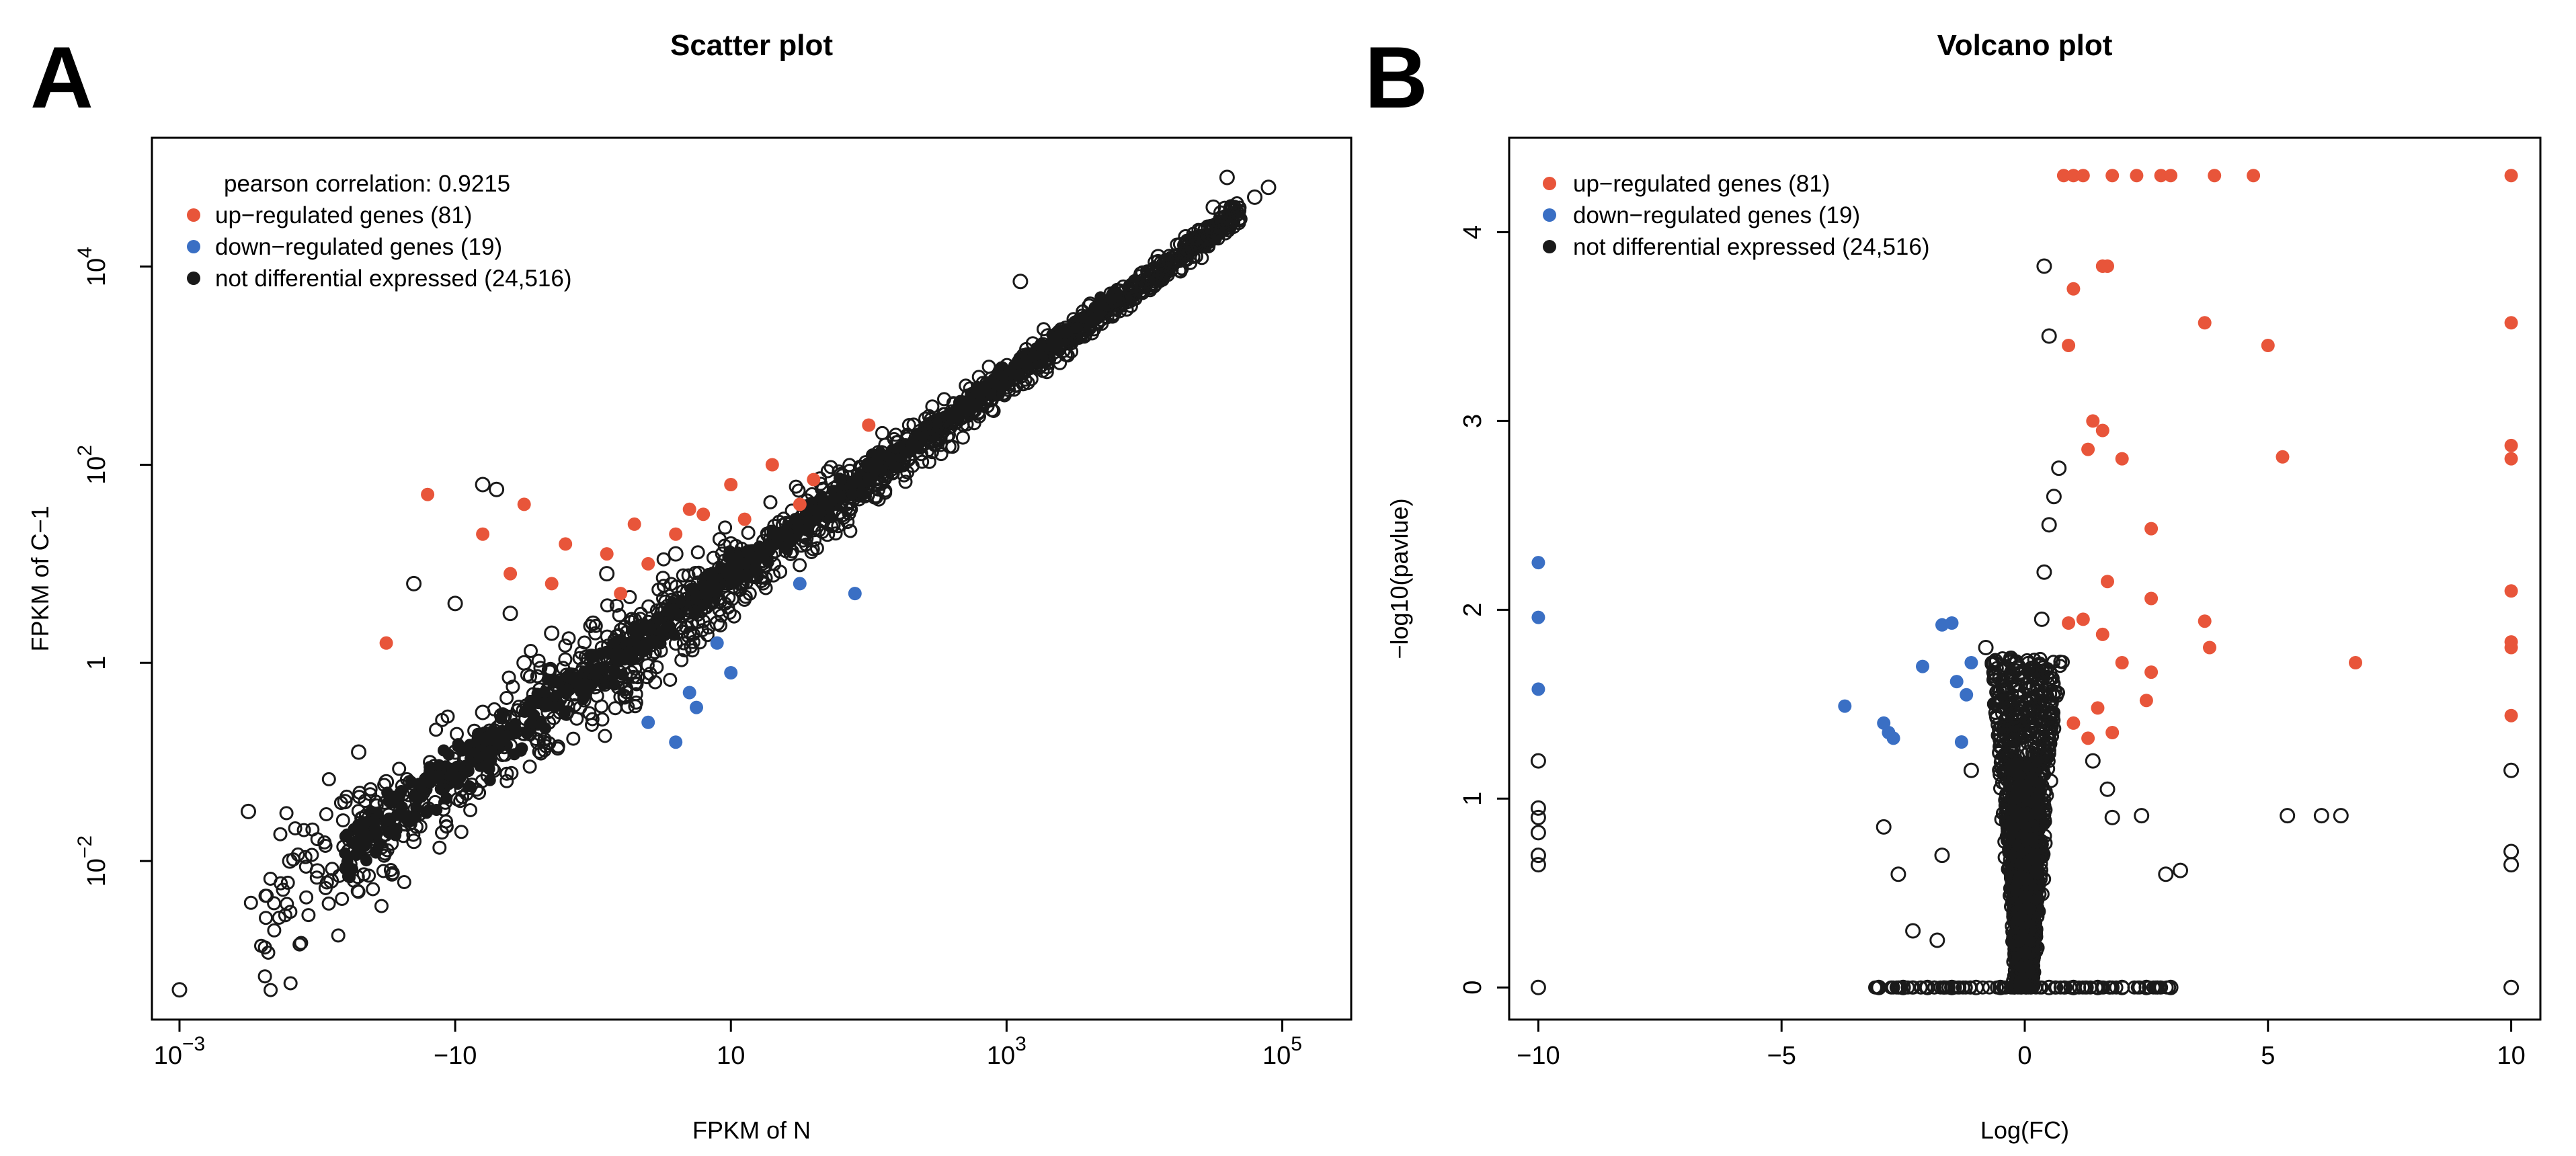 This screenshot has width=2576, height=1156. What do you see at coordinates (180, 1051) in the screenshot?
I see `x-tick-label: 10⁻³` at bounding box center [180, 1051].